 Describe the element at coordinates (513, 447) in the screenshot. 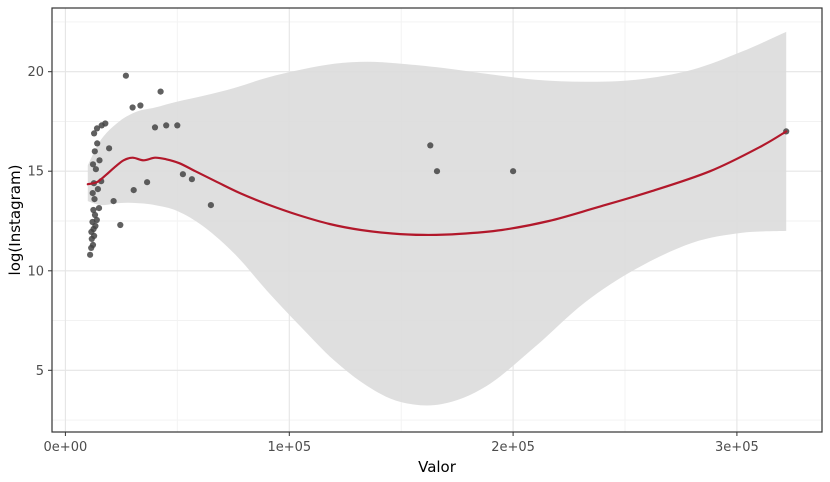

I see `x-tick-label: 2e+05` at that location.